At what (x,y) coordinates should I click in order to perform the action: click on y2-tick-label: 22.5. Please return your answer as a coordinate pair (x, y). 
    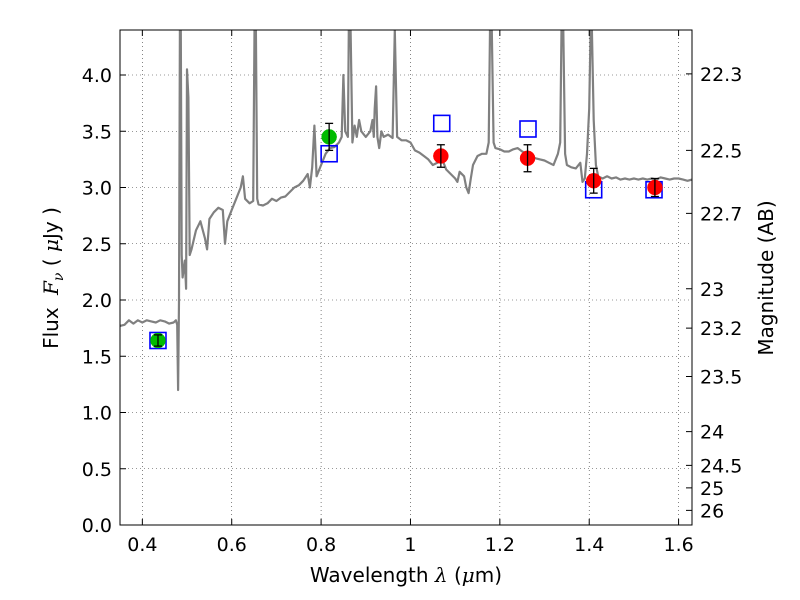
    Looking at the image, I should click on (721, 151).